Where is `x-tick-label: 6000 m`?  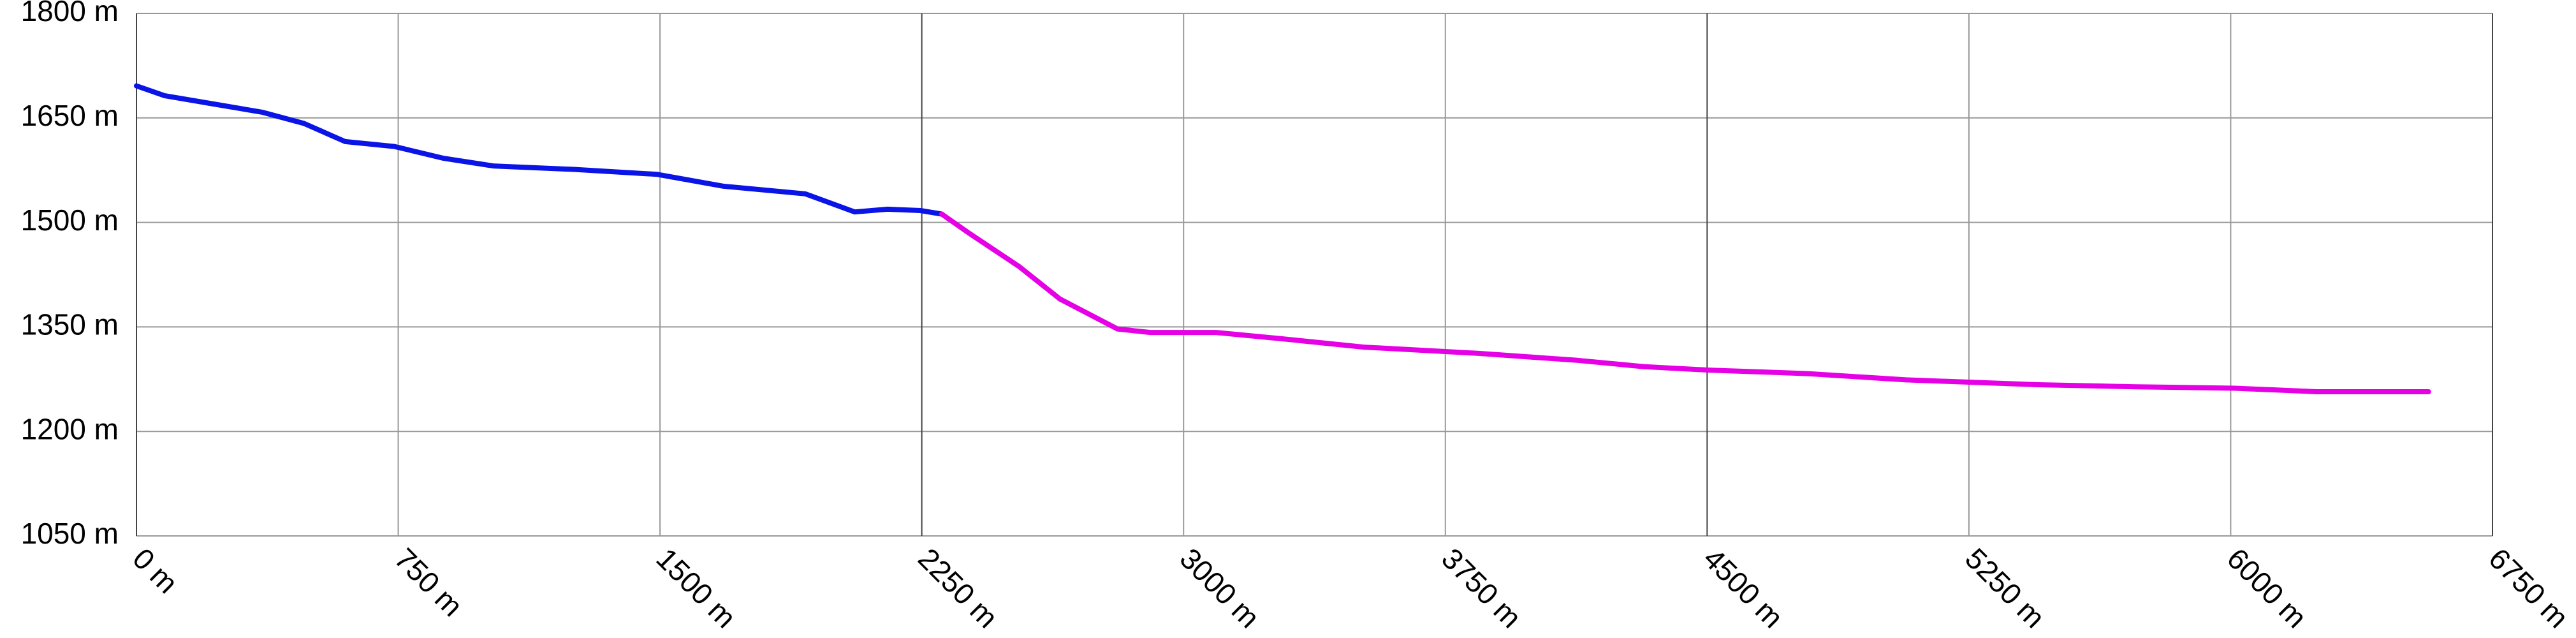 x-tick-label: 6000 m is located at coordinates (2267, 588).